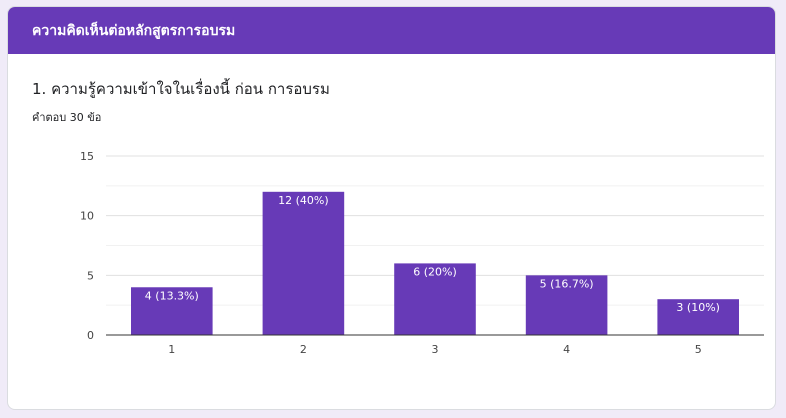 This screenshot has height=418, width=786. What do you see at coordinates (303, 200) in the screenshot?
I see `bar-data-label: 12 (40%)` at bounding box center [303, 200].